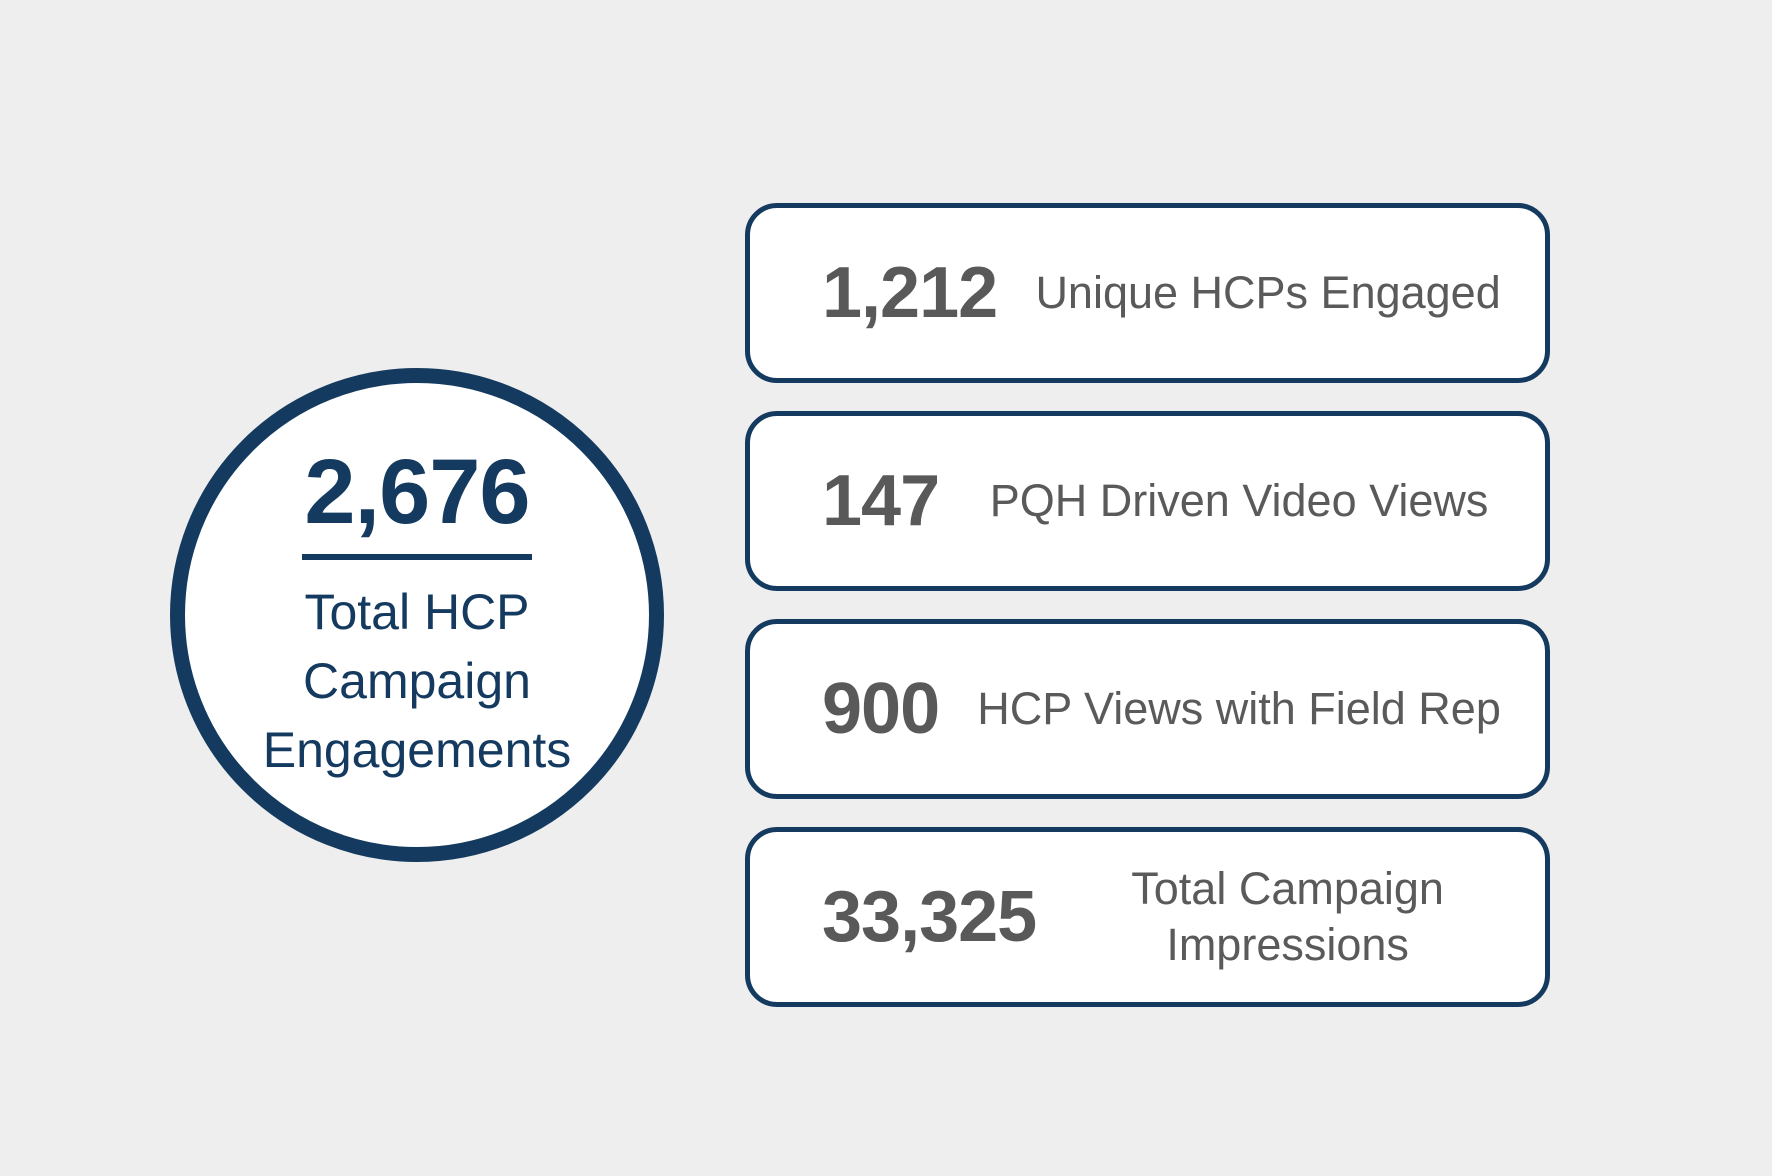 The image size is (1772, 1176). What do you see at coordinates (1287, 916) in the screenshot?
I see `stat-label-total-impressions: Total Campaign Impressions` at bounding box center [1287, 916].